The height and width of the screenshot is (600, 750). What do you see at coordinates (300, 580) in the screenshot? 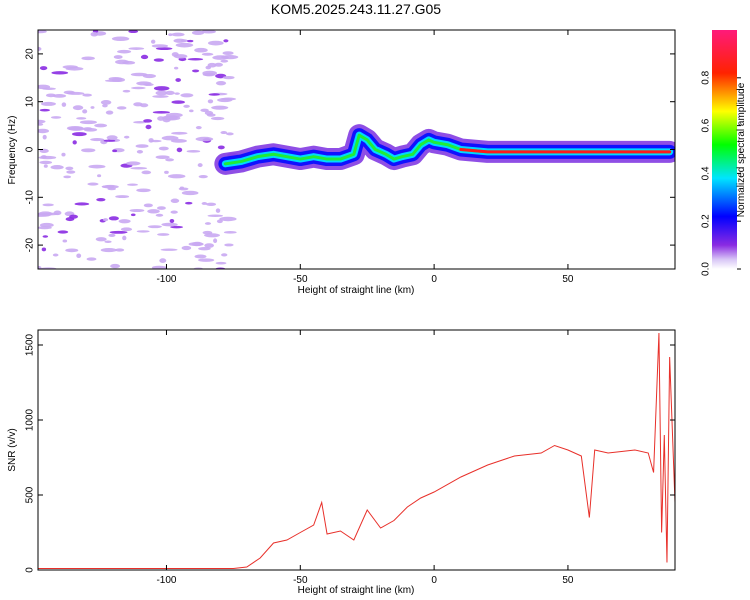
I see `snr-x-tick-label: -50` at bounding box center [300, 580].